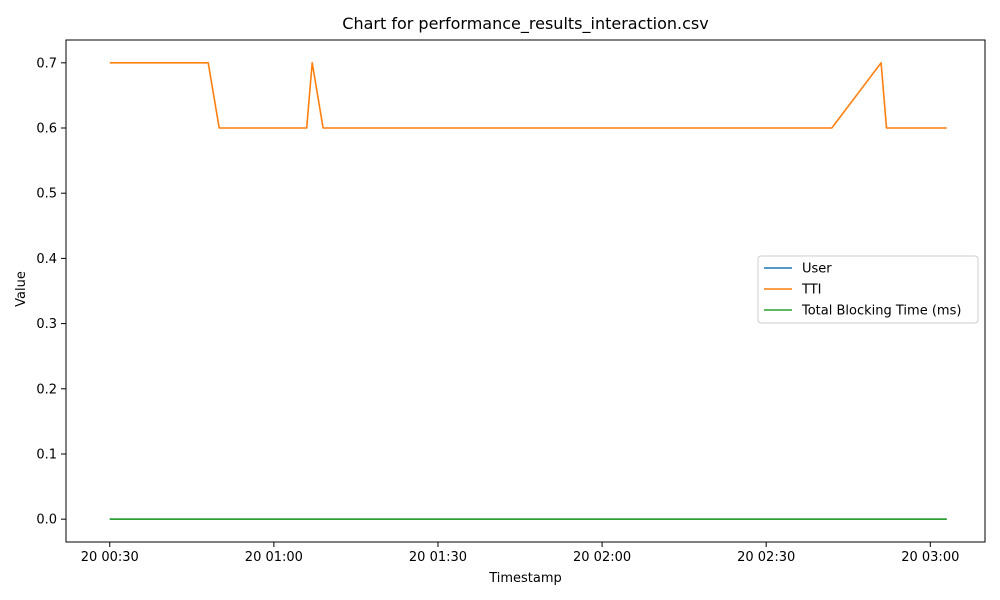 This screenshot has height=600, width=1000. I want to click on x-tick-label: 20 00:30, so click(110, 557).